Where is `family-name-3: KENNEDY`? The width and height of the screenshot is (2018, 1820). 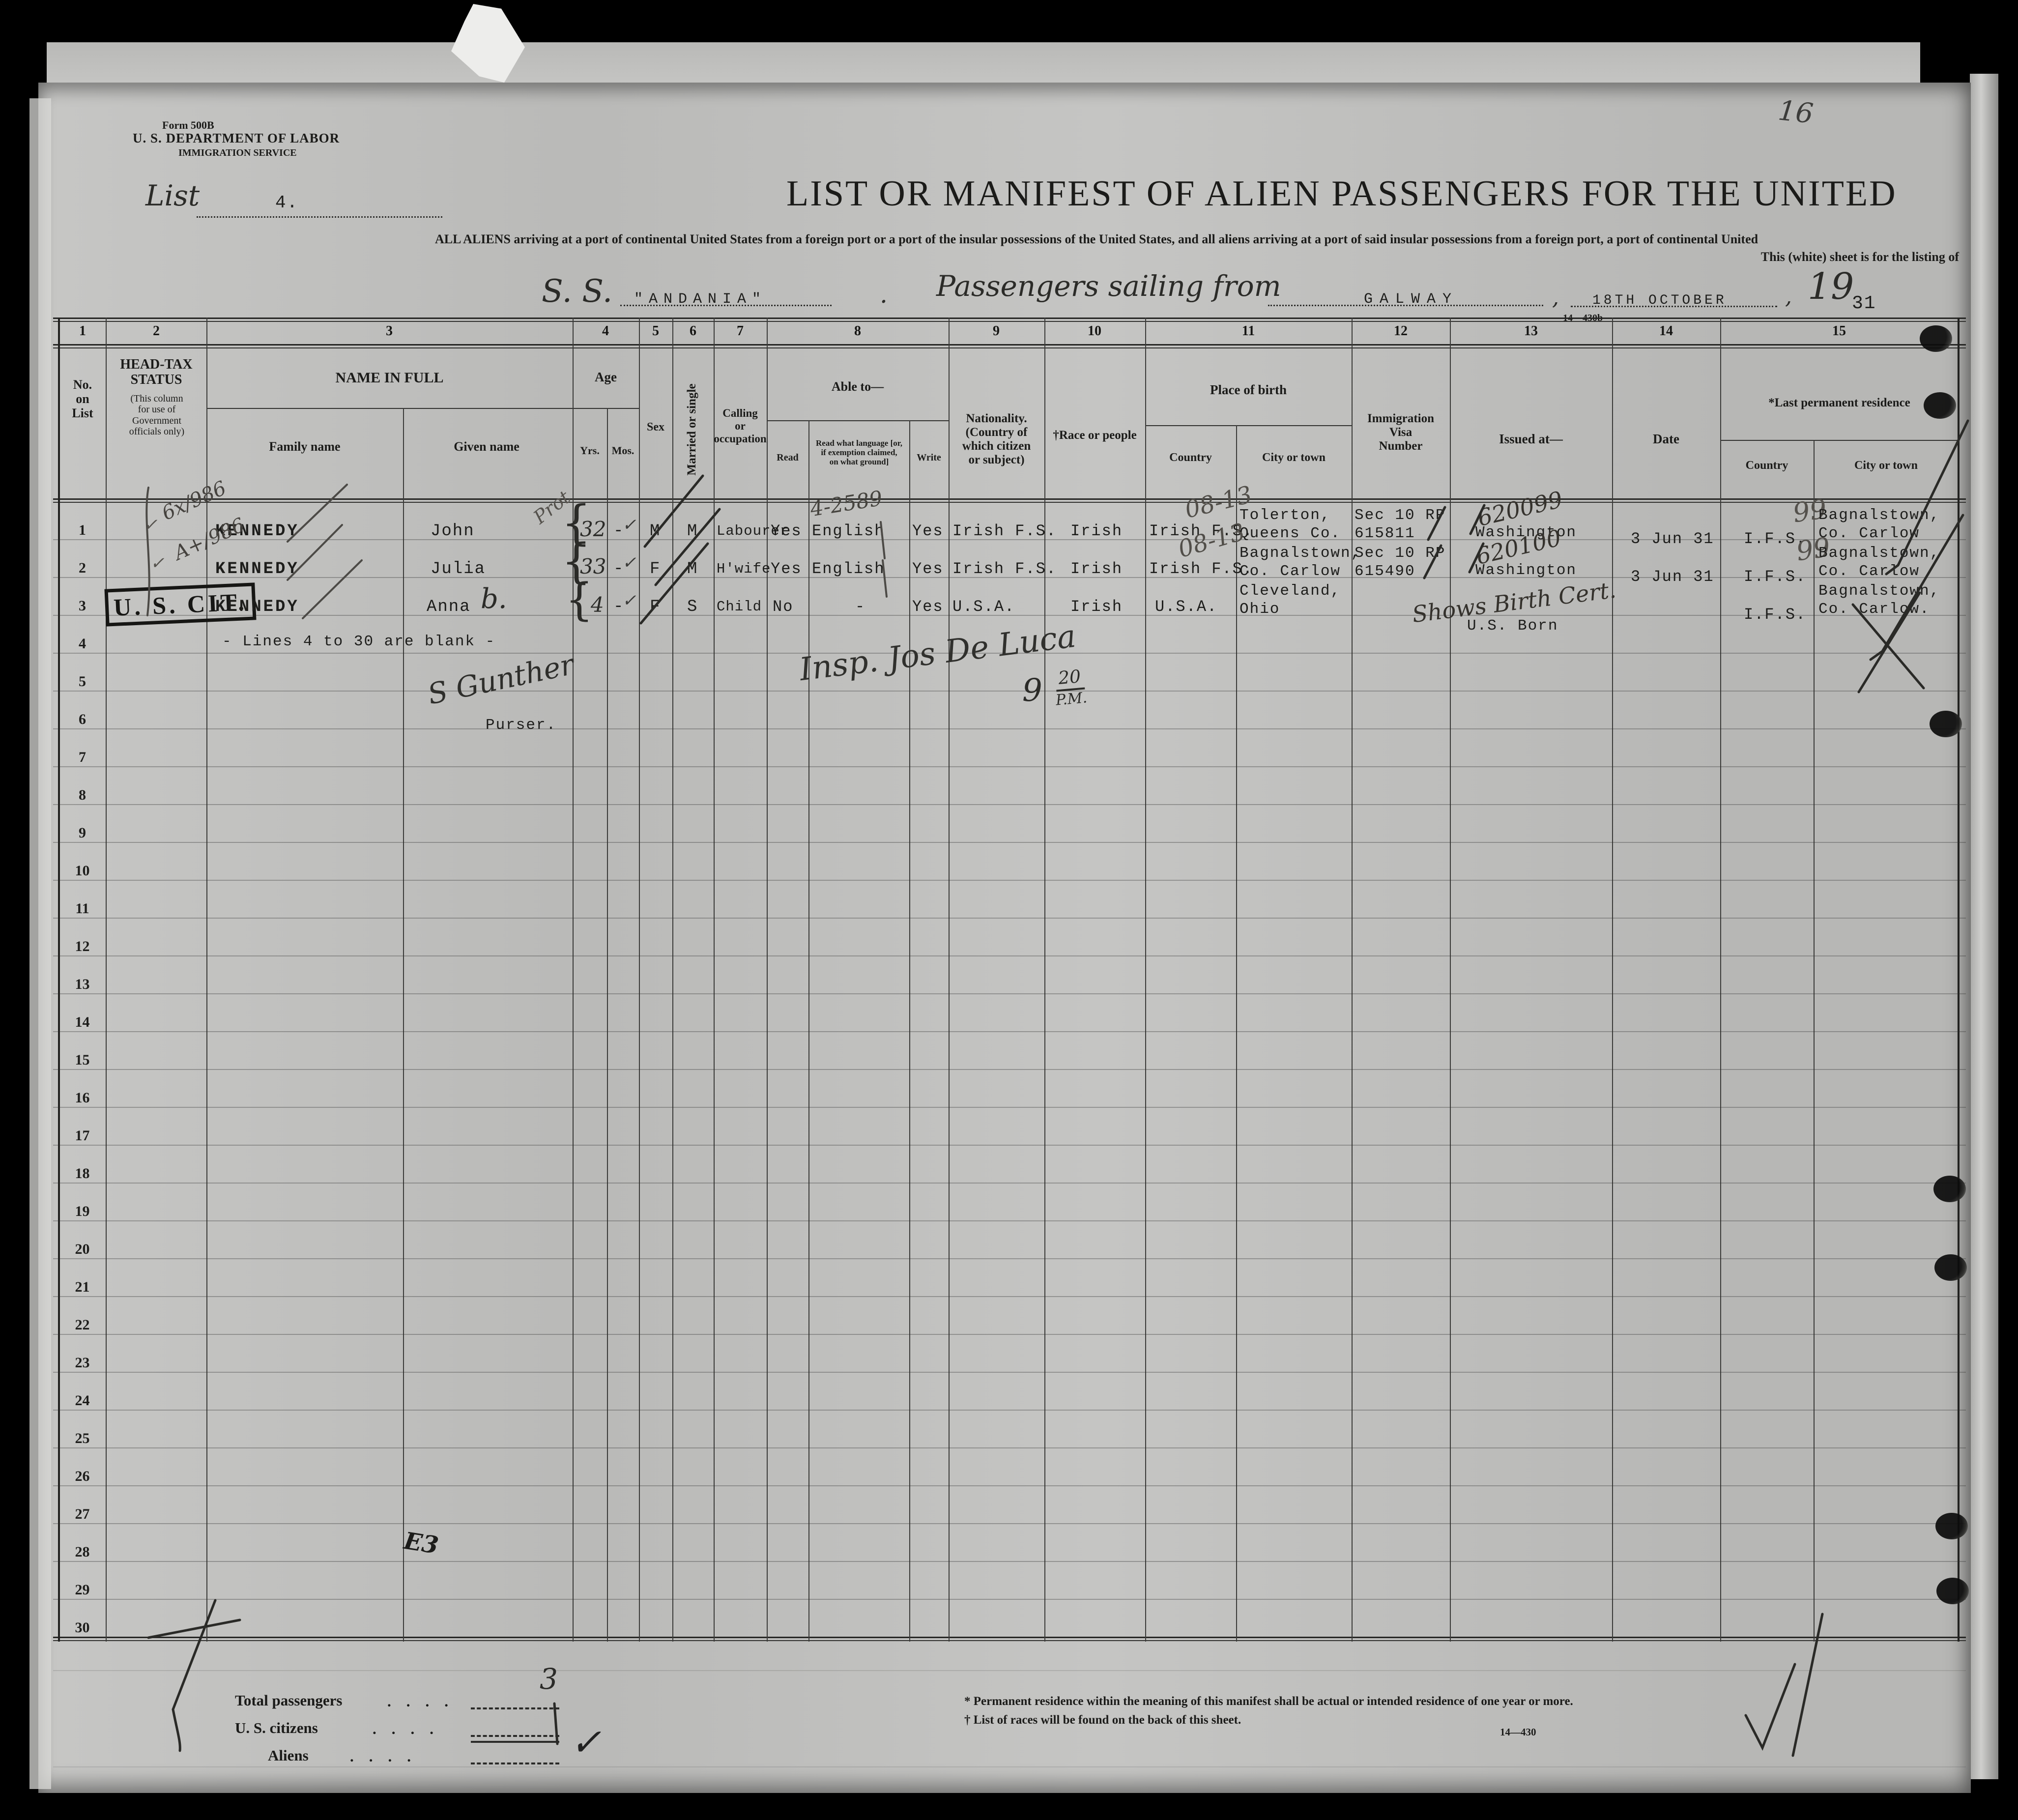 family-name-3: KENNEDY is located at coordinates (257, 607).